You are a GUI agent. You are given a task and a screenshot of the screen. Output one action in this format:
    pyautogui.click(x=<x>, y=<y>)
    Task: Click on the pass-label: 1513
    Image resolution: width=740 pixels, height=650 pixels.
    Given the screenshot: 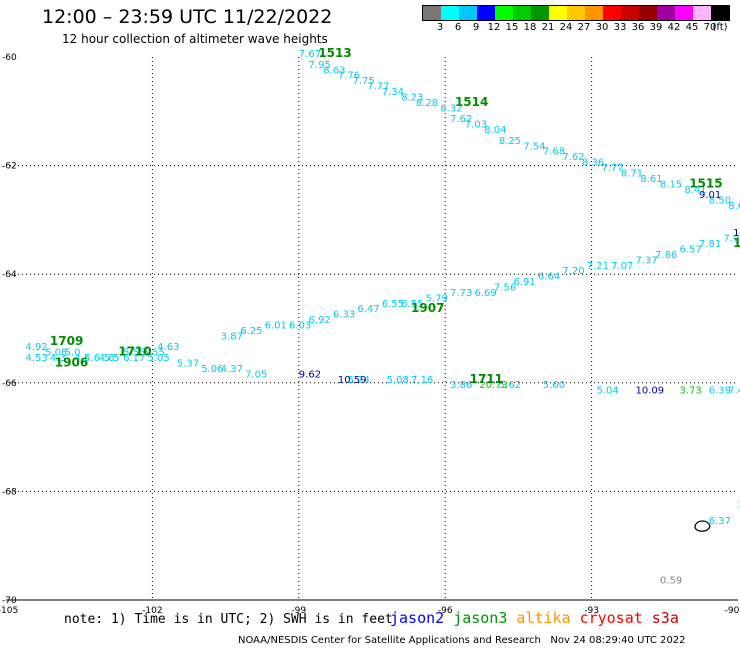 What is the action you would take?
    pyautogui.click(x=334, y=53)
    